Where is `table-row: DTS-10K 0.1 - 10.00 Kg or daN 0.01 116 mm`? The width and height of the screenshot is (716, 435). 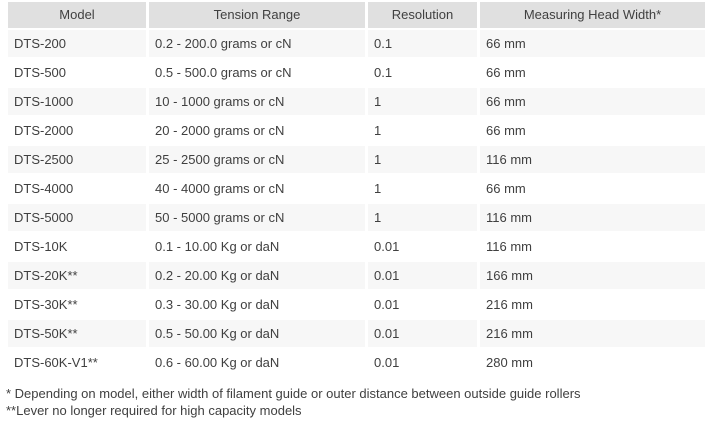
table-row: DTS-10K 0.1 - 10.00 Kg or daN 0.01 116 mm is located at coordinates (356, 246).